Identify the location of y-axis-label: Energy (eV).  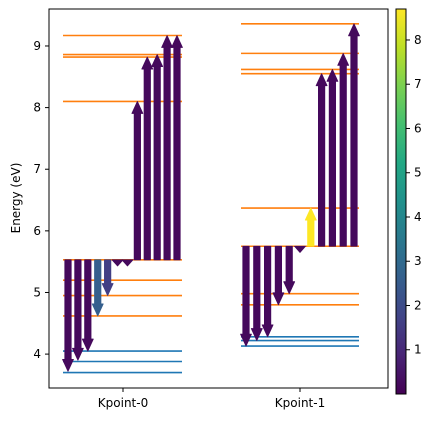
(16, 198).